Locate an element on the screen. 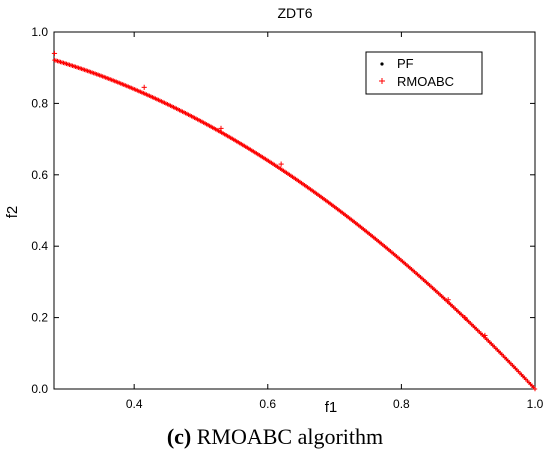 This screenshot has height=461, width=550. legend-label-rmoabc: RMOABC is located at coordinates (425, 81).